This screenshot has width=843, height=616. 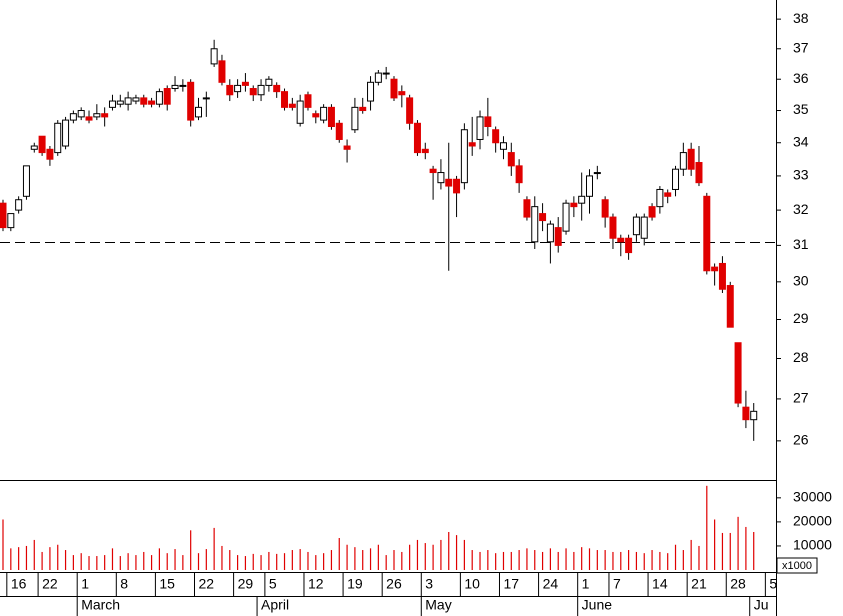 I want to click on y-tick-label: 33, so click(x=801, y=175).